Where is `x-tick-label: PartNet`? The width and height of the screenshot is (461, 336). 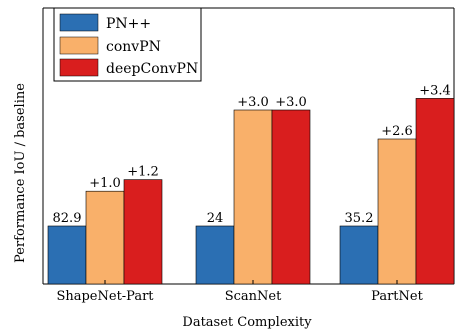 x-tick-label: PartNet is located at coordinates (397, 296).